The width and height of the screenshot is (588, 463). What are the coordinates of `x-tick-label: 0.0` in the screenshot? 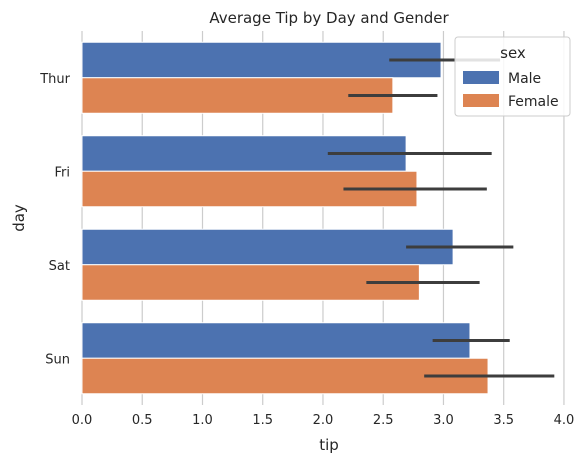 It's located at (82, 420).